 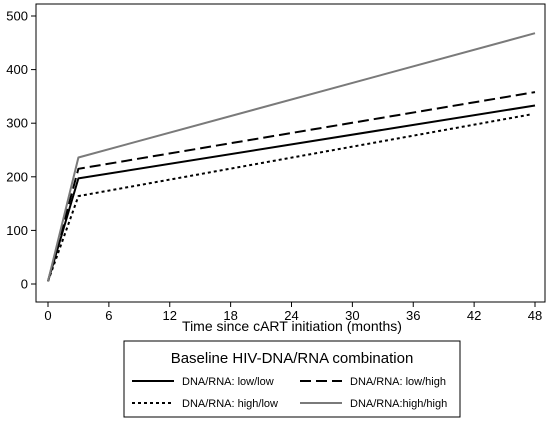 I want to click on legend-label: DNA/RNA: low/high, so click(x=398, y=382).